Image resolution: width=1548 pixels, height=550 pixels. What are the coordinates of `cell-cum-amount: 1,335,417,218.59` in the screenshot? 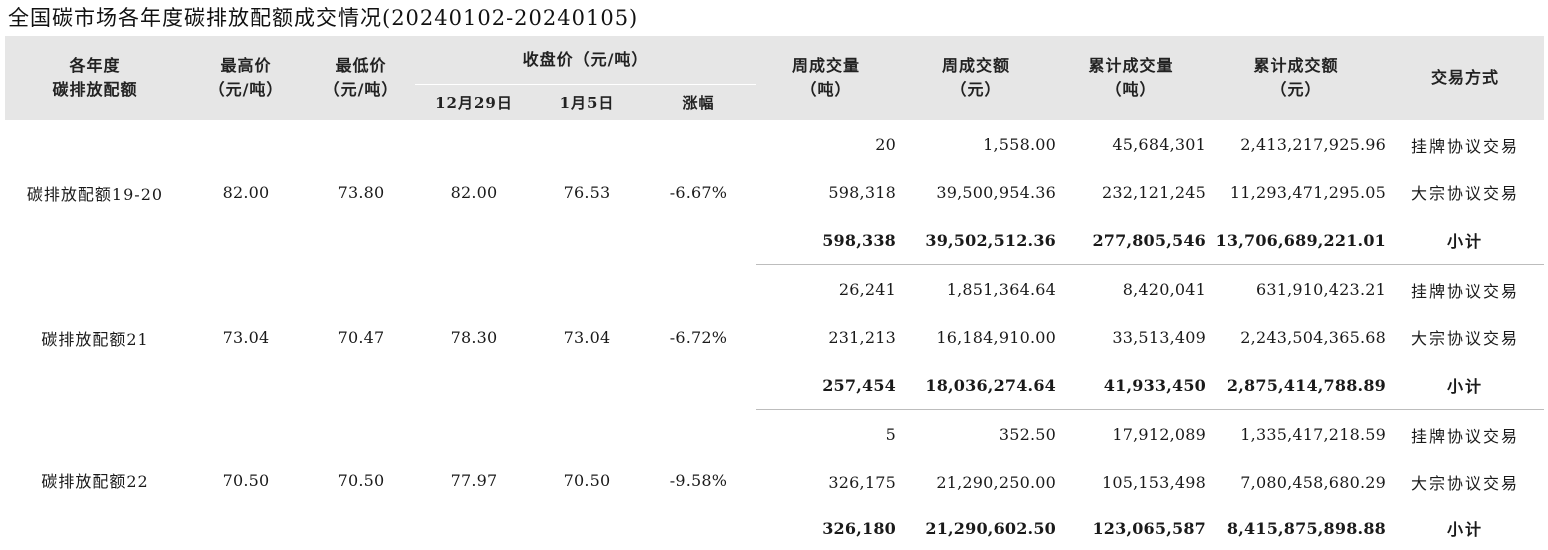 It's located at (1296, 434).